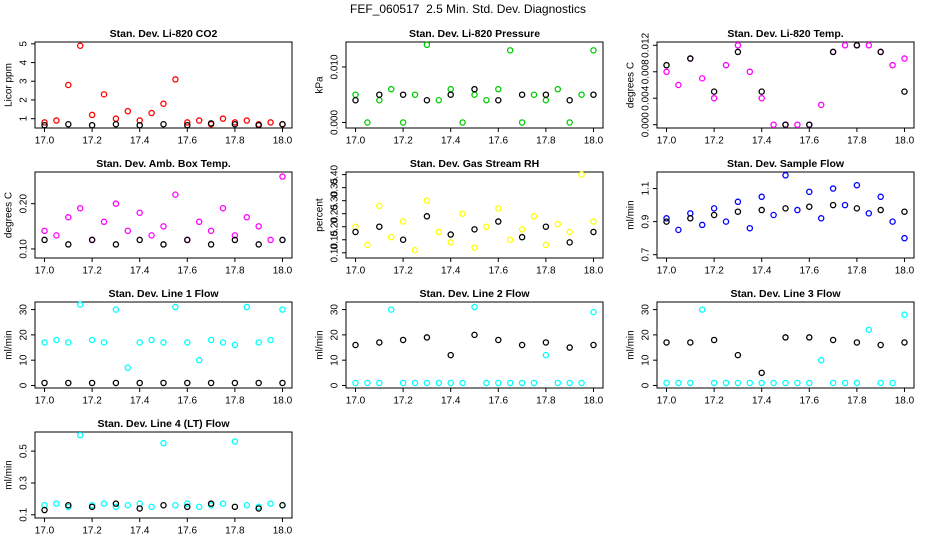 The height and width of the screenshot is (540, 936). What do you see at coordinates (356, 141) in the screenshot?
I see `x-tick-label: 17.0` at bounding box center [356, 141].